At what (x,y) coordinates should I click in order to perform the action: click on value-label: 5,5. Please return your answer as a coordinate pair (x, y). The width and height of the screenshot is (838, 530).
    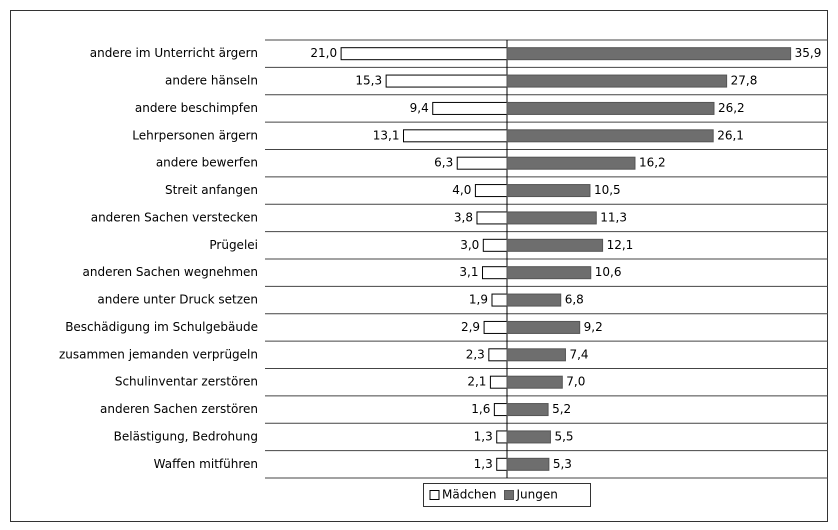
    Looking at the image, I should click on (563, 436).